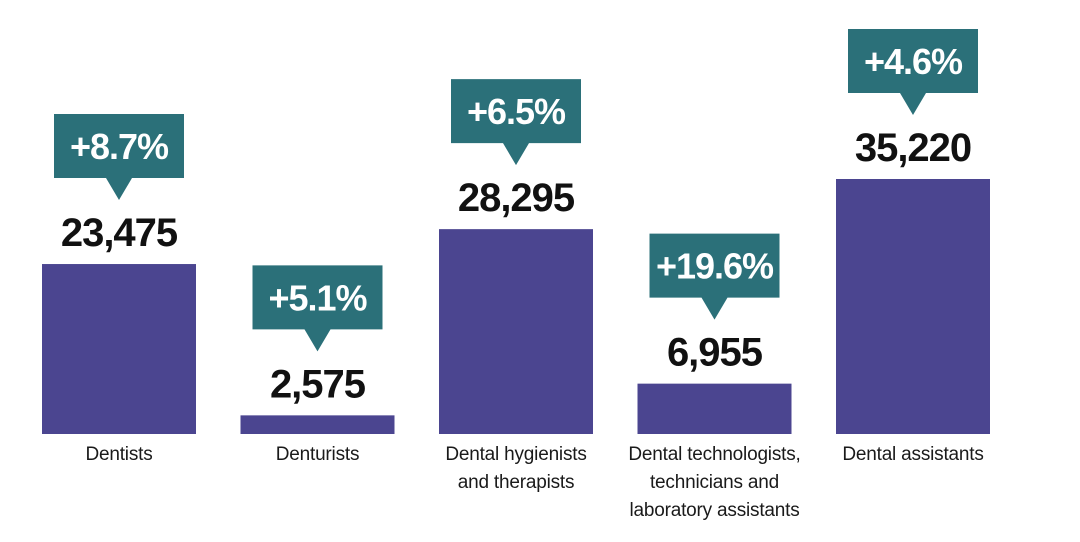 This screenshot has width=1080, height=542. What do you see at coordinates (913, 61) in the screenshot?
I see `change-label: +4.6%` at bounding box center [913, 61].